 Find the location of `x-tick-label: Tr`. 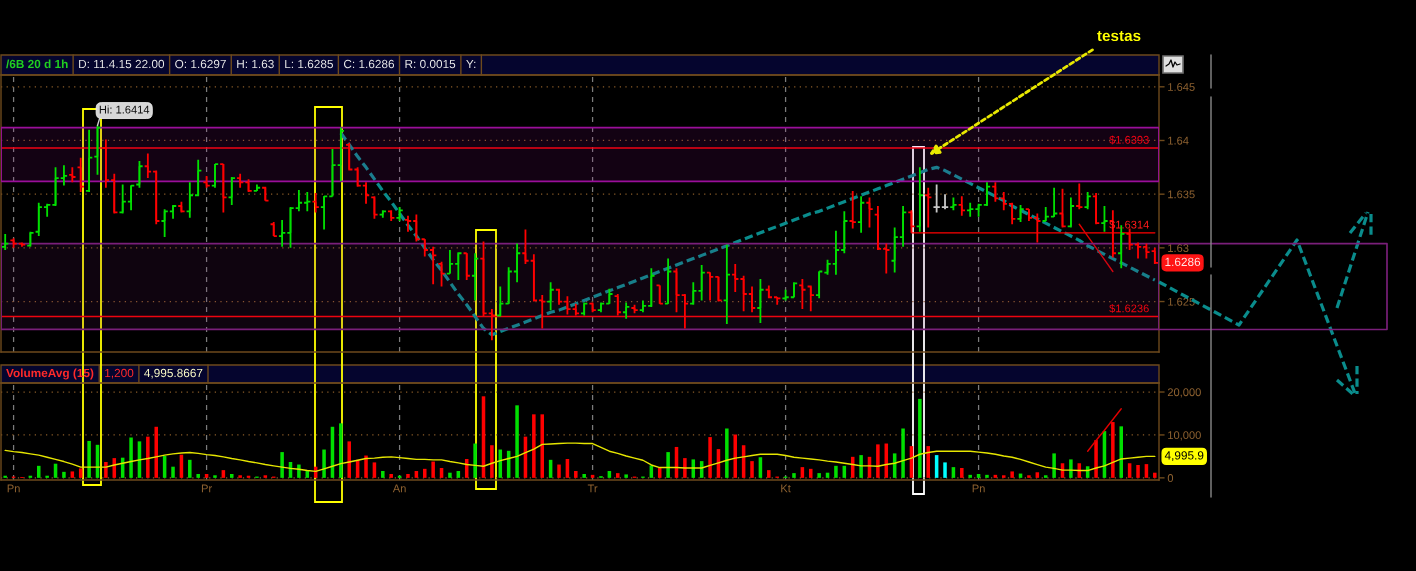

x-tick-label: Tr is located at coordinates (592, 488).